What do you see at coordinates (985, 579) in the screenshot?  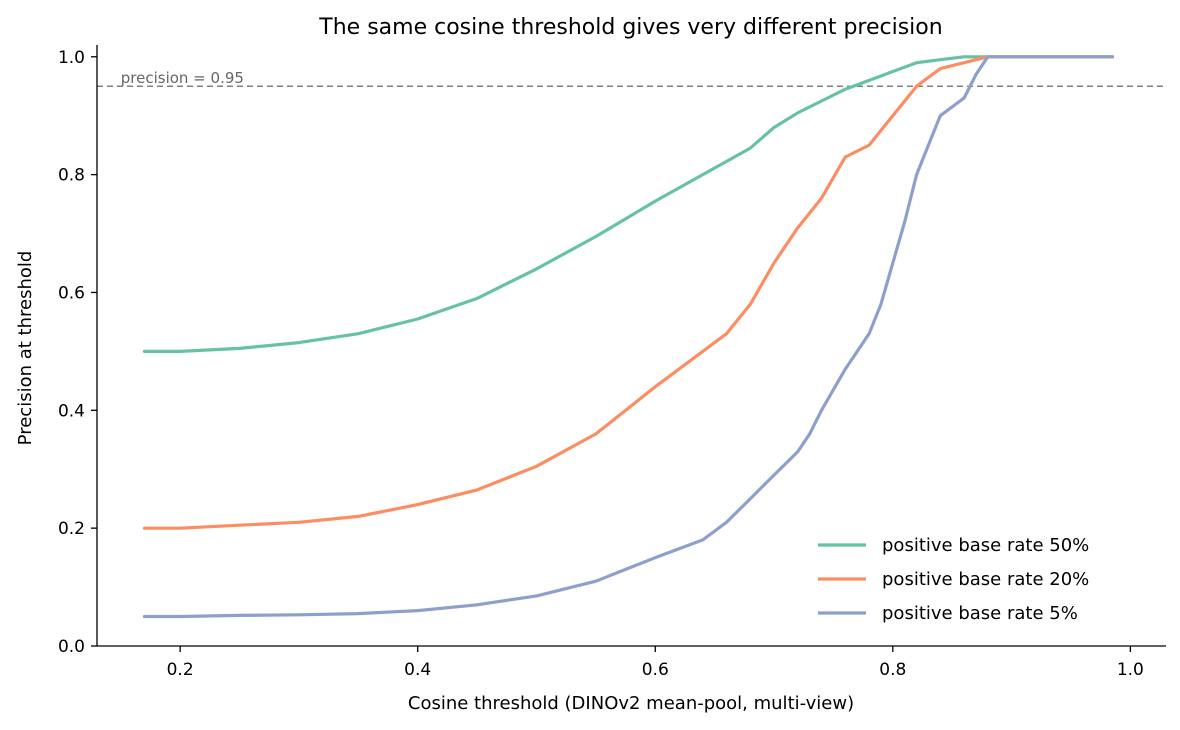 I see `legend-label: positive base rate 20%` at bounding box center [985, 579].